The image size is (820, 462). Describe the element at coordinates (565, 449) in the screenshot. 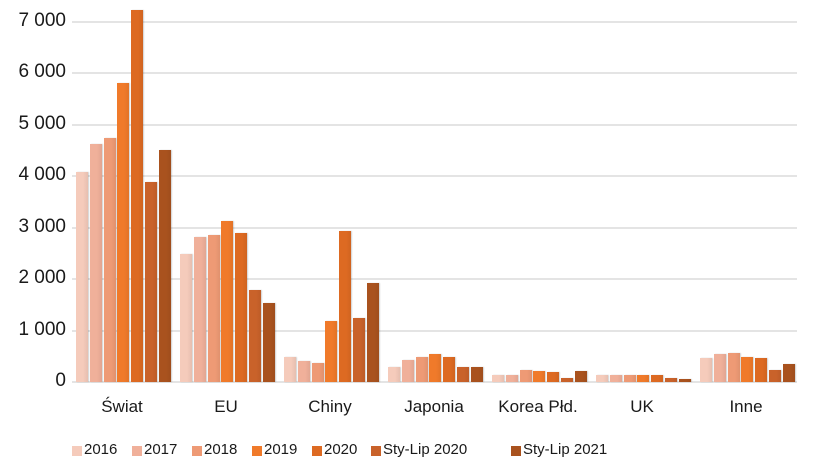

I see `legend-label: Sty-Lip 2021` at that location.